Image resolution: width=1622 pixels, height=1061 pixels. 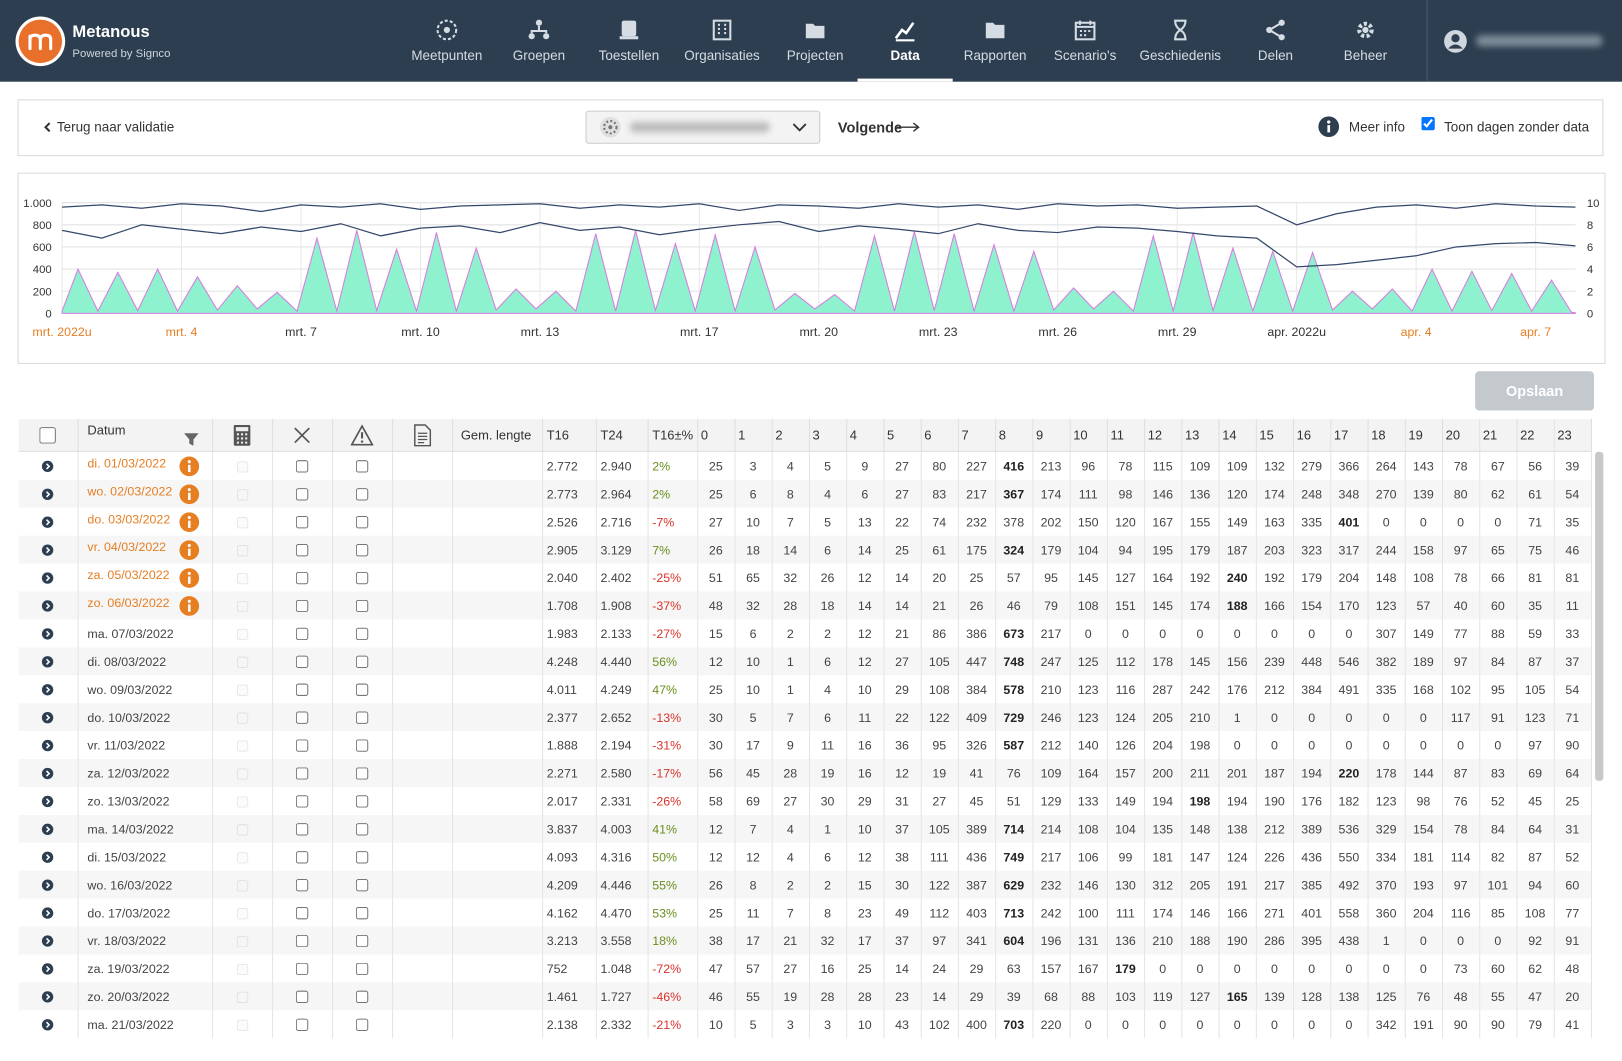 I want to click on expand-cell, so click(x=48, y=661).